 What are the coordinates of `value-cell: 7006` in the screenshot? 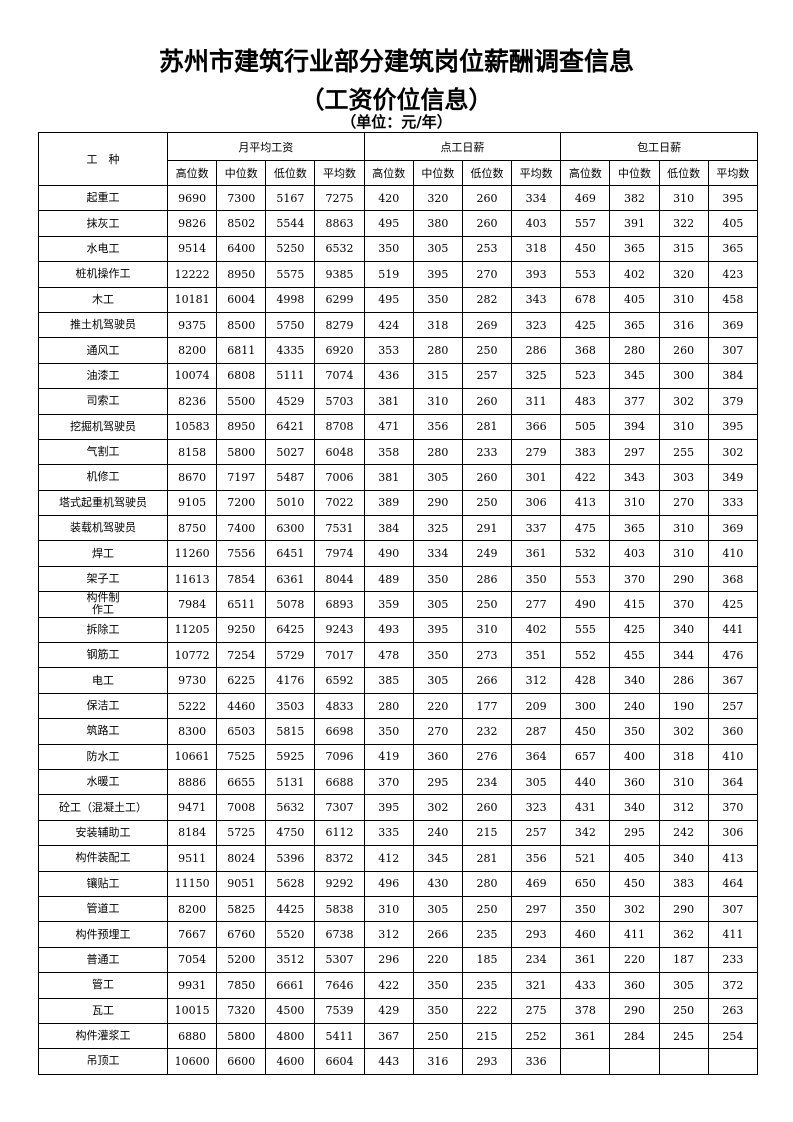 It's located at (339, 477).